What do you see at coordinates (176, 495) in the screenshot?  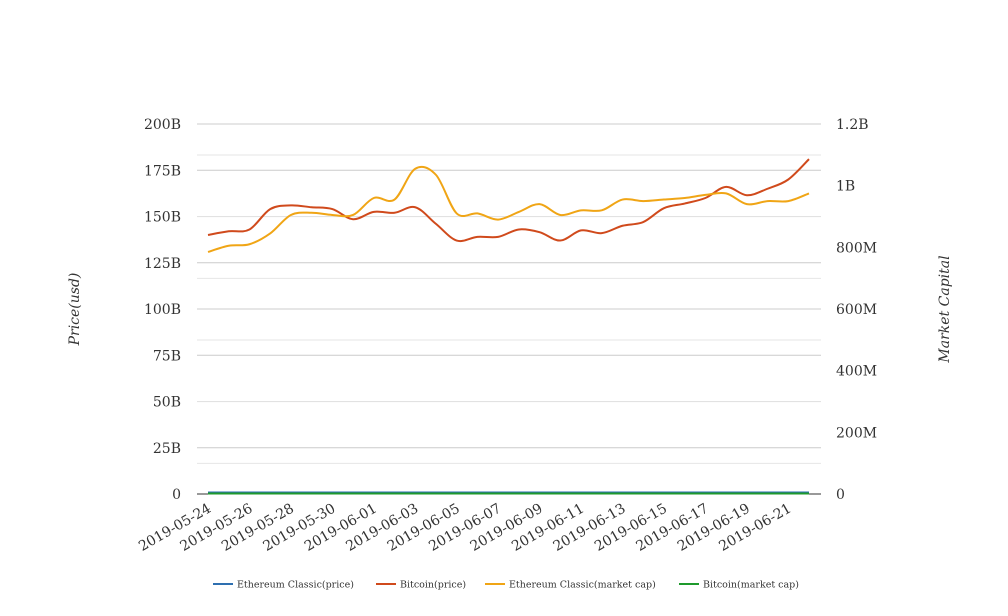 I see `left-tick-label: 0` at bounding box center [176, 495].